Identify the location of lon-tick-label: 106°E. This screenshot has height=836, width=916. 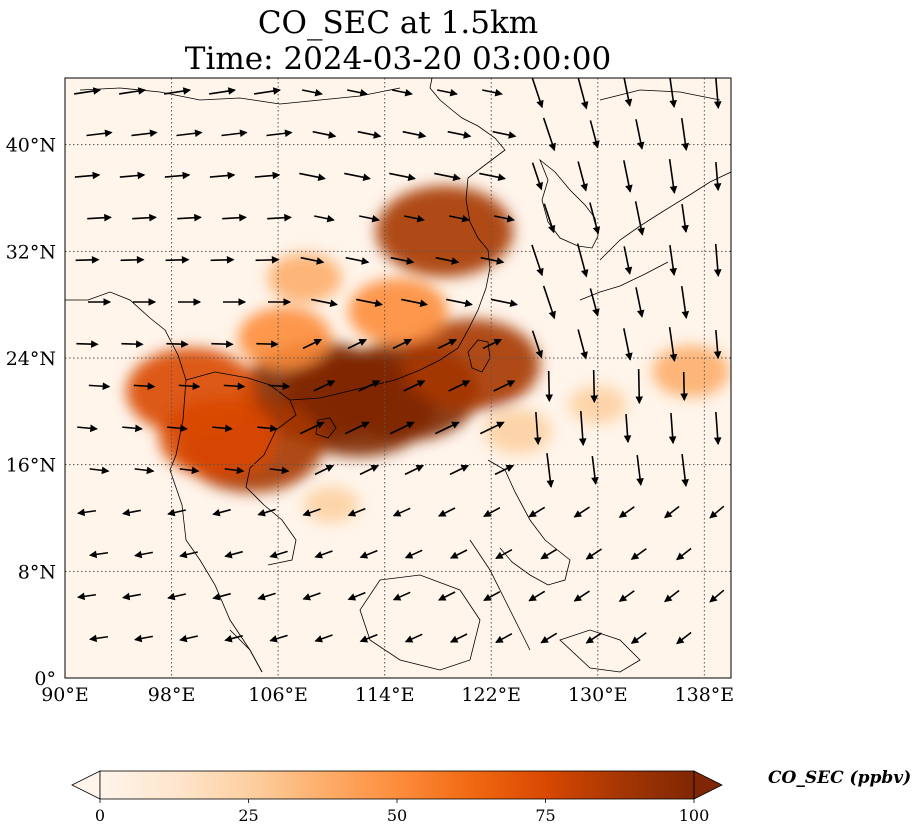
(278, 695).